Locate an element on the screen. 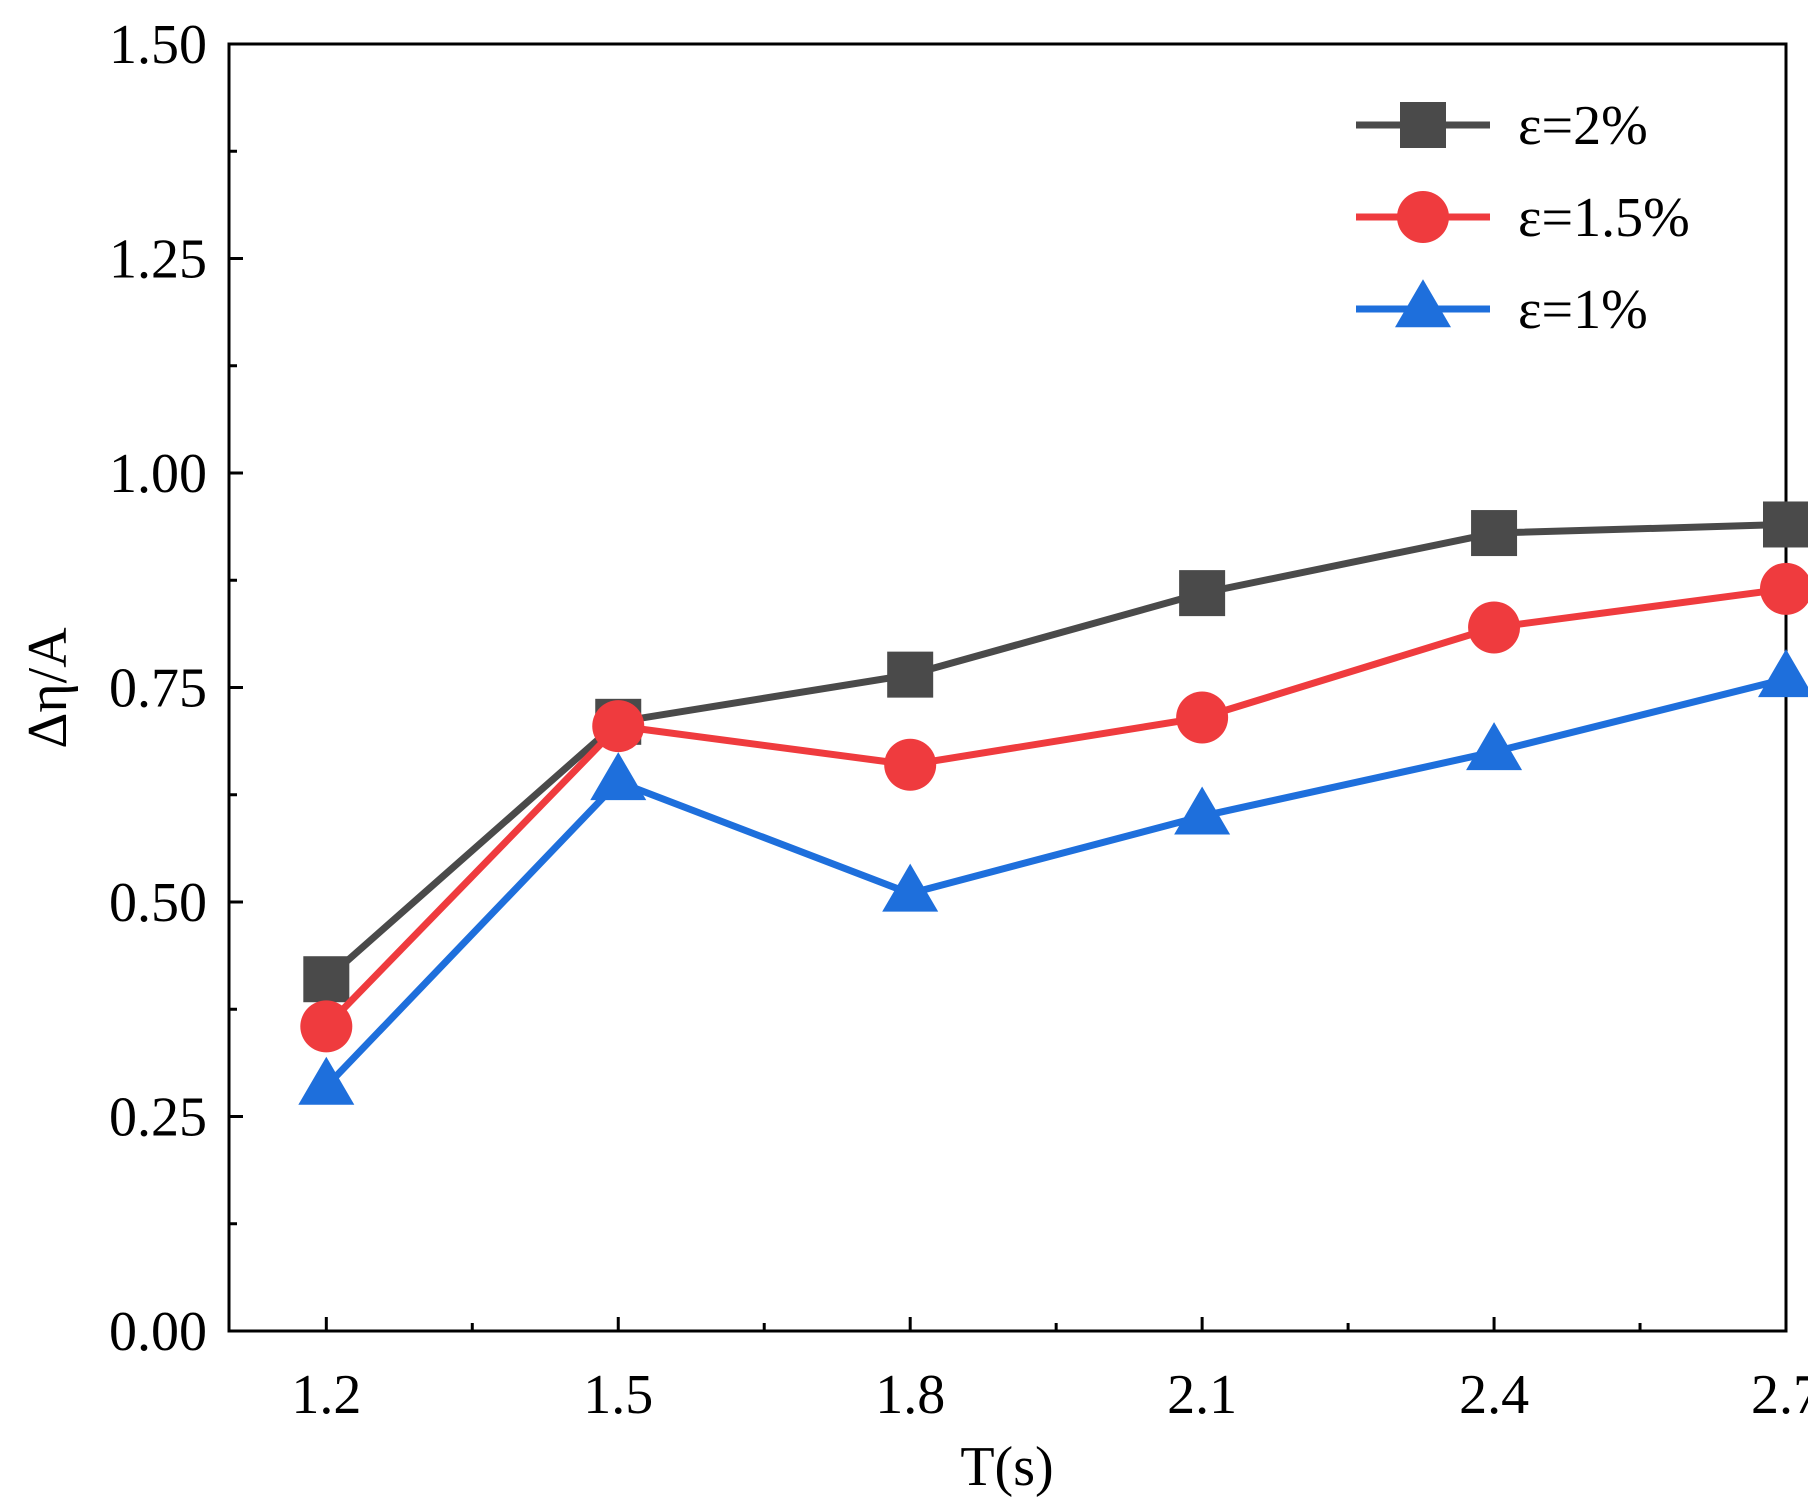 This screenshot has width=1808, height=1504. x-tick-label: 2.4 is located at coordinates (1494, 1395).